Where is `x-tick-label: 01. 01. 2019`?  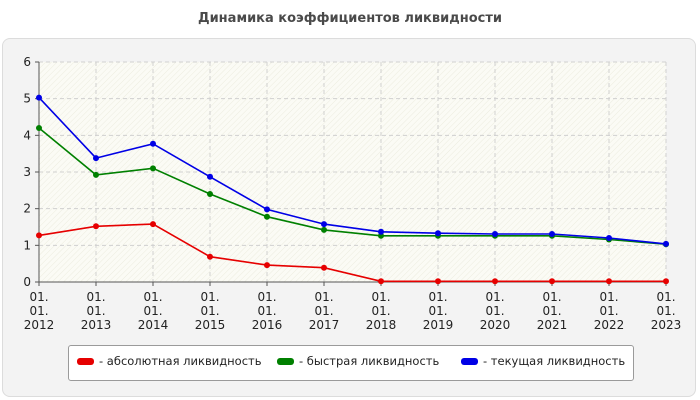
x-tick-label: 01. 01. 2019 is located at coordinates (438, 311).